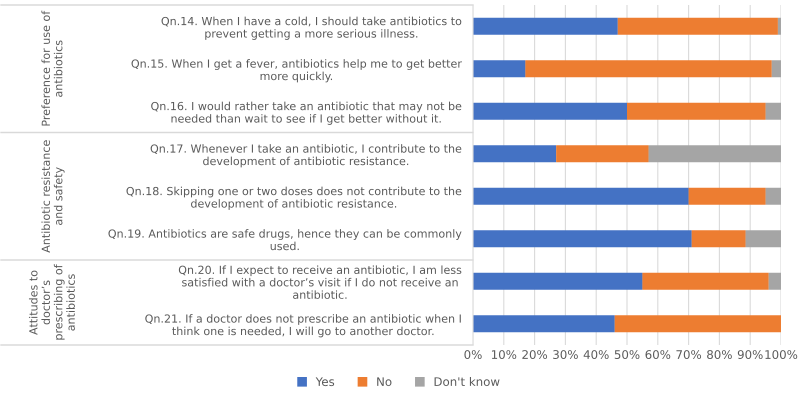  What do you see at coordinates (689, 354) in the screenshot?
I see `x-tick-label: 70%` at bounding box center [689, 354].